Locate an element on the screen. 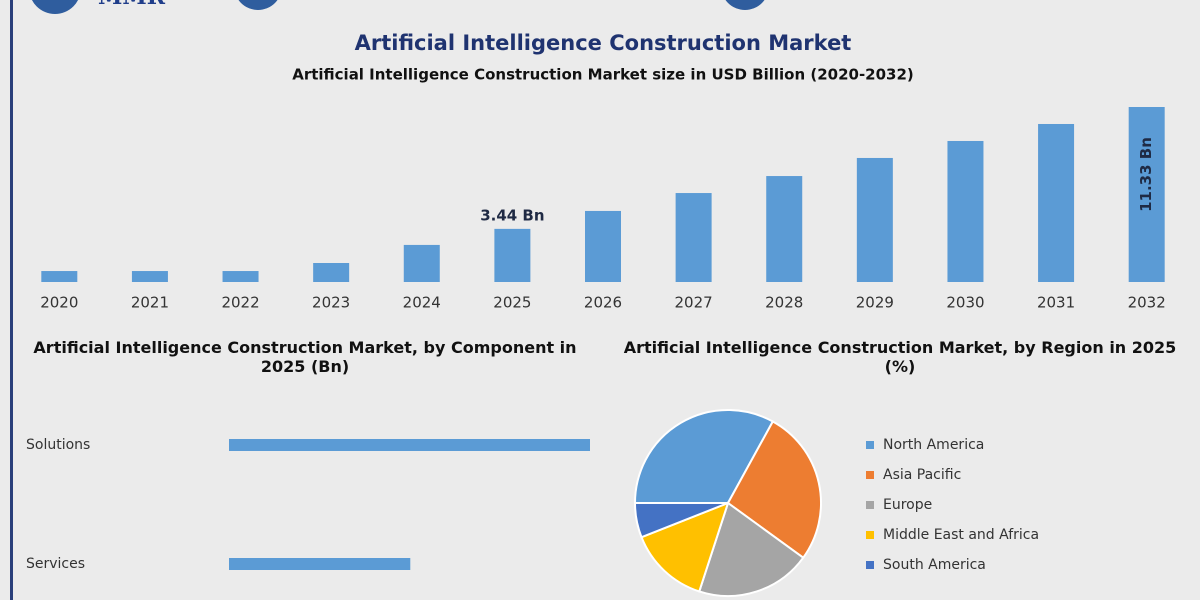 The height and width of the screenshot is (600, 1200). legend-label: Asia Pacific is located at coordinates (922, 475).